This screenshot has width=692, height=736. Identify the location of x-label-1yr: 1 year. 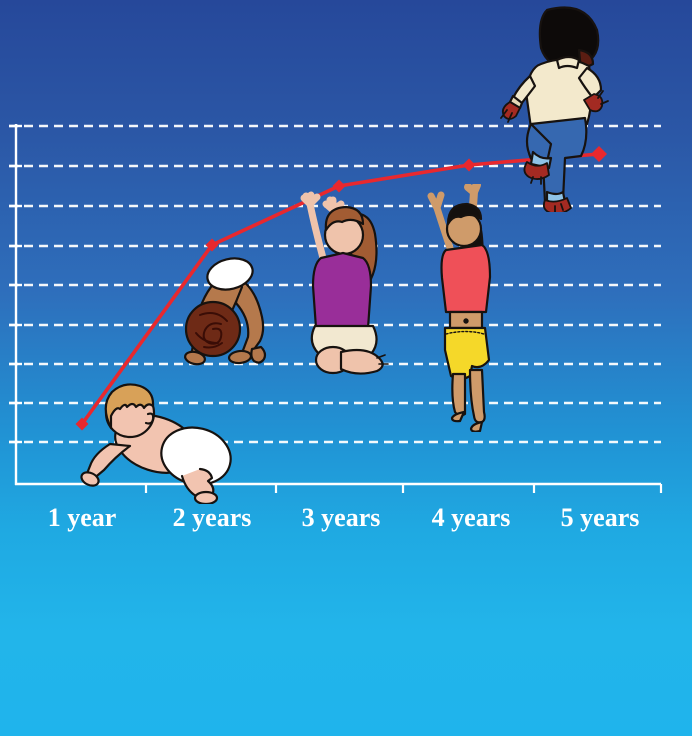
(82, 517).